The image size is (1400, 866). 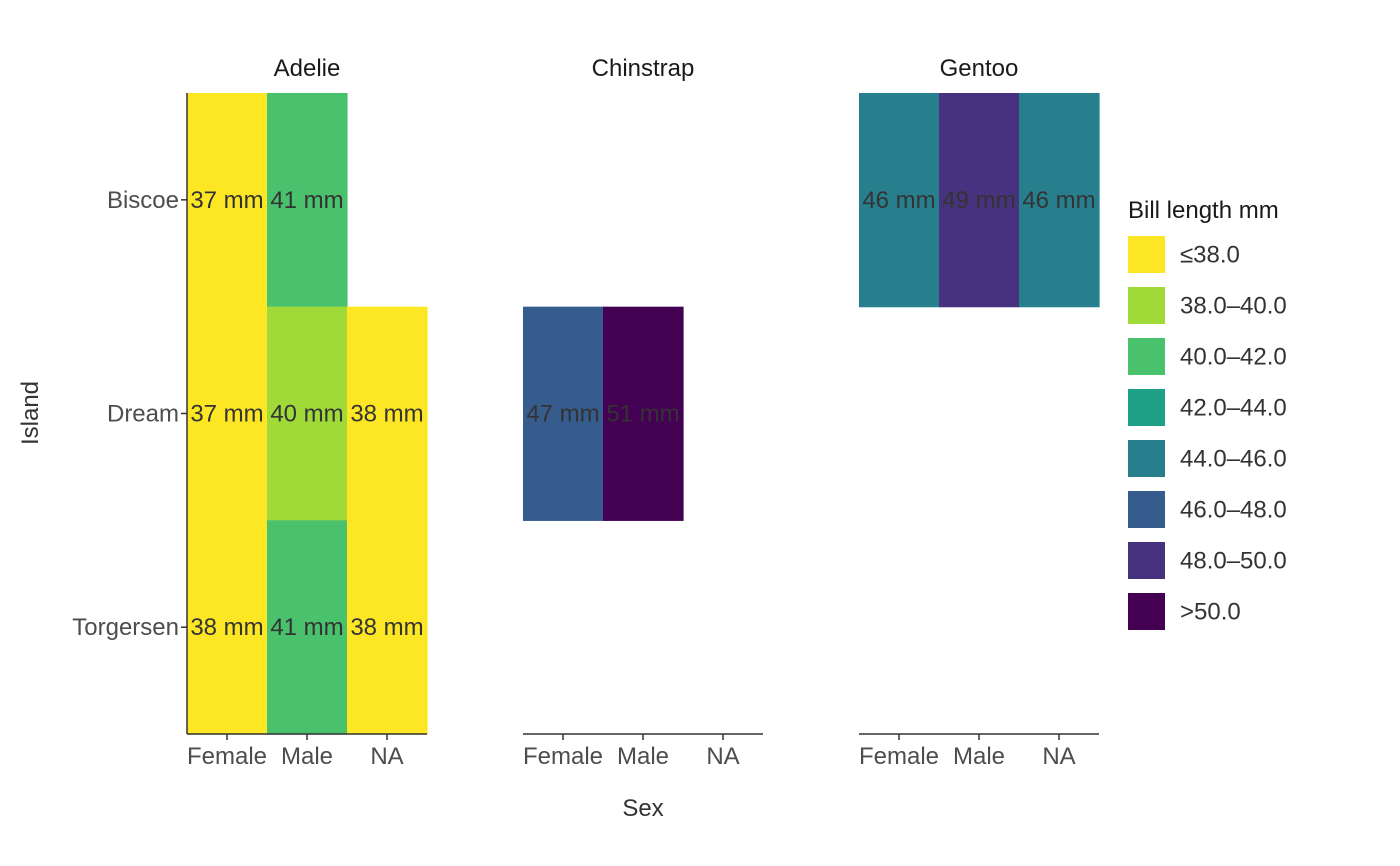 I want to click on legend-item: ≤38.0, so click(x=1184, y=254).